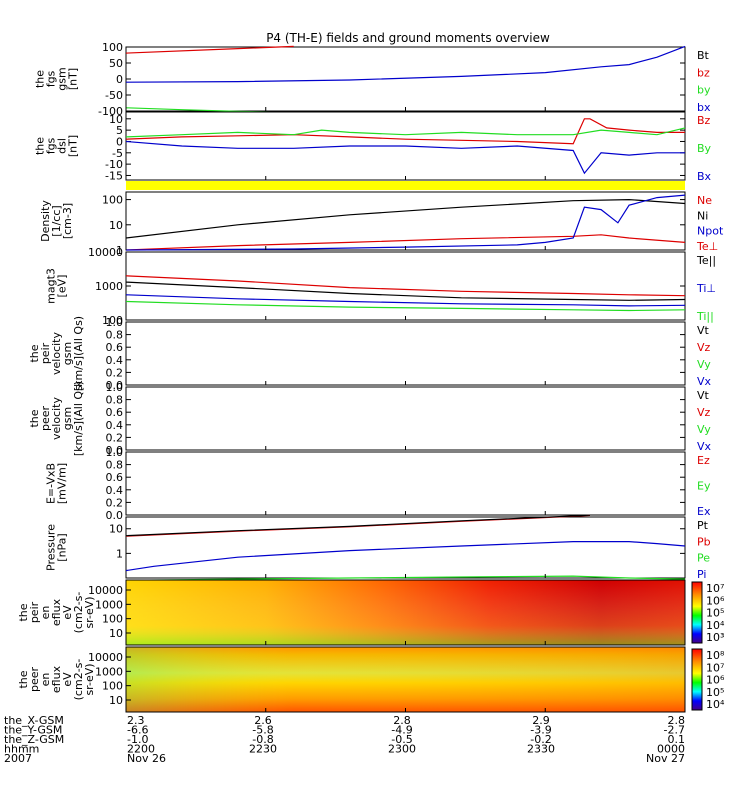 Image resolution: width=750 pixels, height=800 pixels. What do you see at coordinates (704, 429) in the screenshot?
I see `legend-entry: Vy` at bounding box center [704, 429].